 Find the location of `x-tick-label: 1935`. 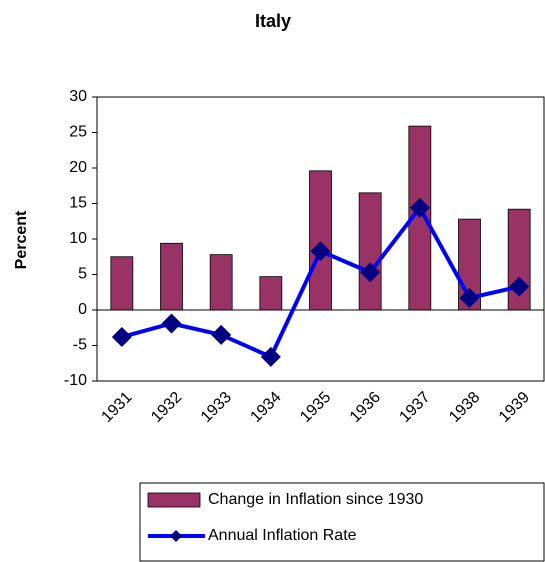

x-tick-label: 1935 is located at coordinates (315, 407).